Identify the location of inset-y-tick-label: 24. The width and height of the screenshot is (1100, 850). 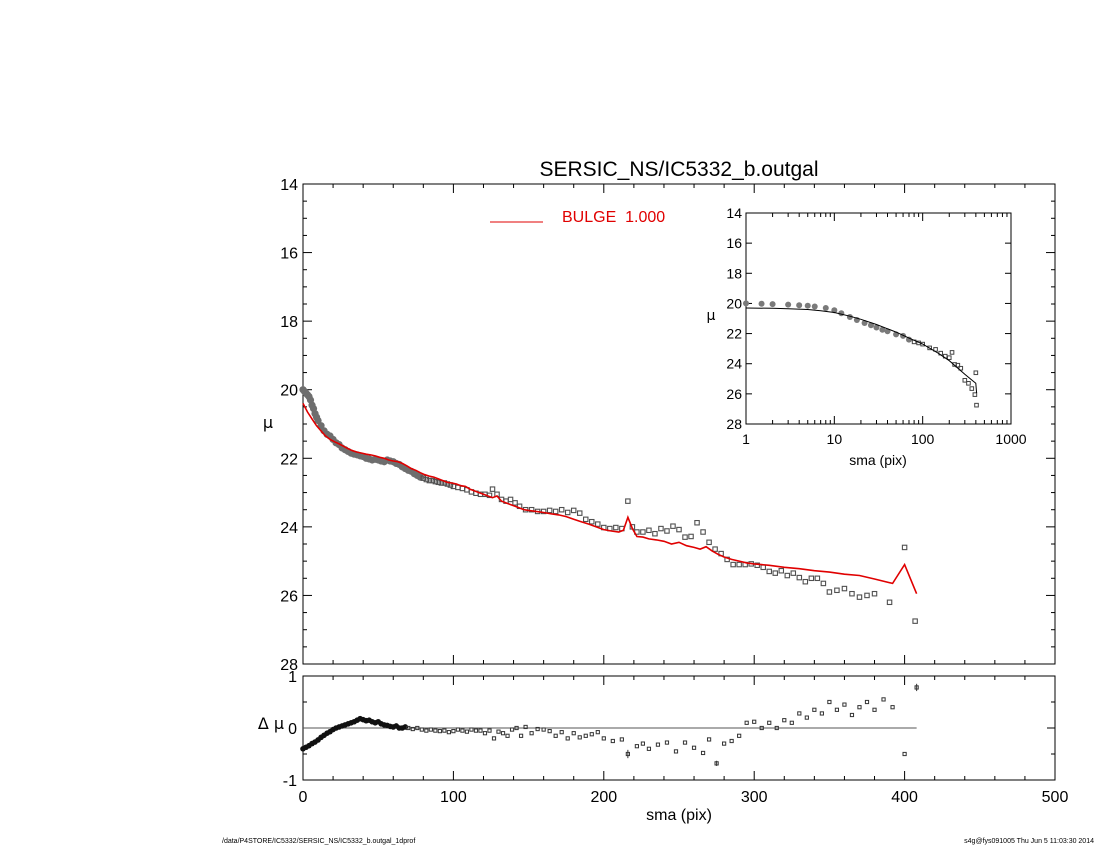
(734, 364).